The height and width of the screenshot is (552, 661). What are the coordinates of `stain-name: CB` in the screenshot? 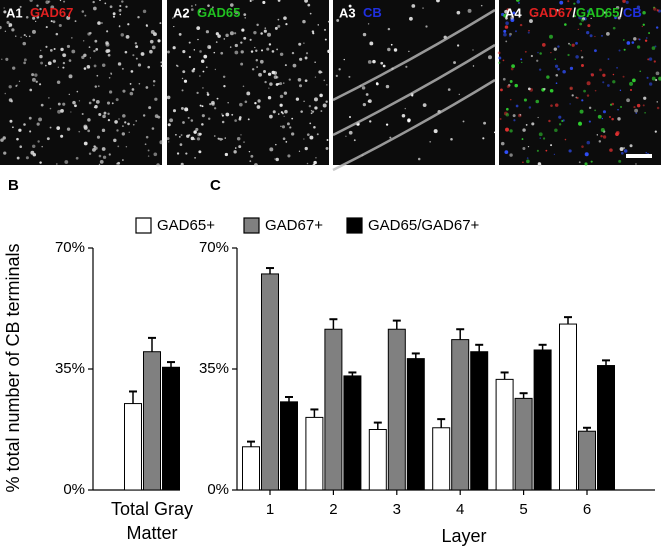 It's located at (372, 12).